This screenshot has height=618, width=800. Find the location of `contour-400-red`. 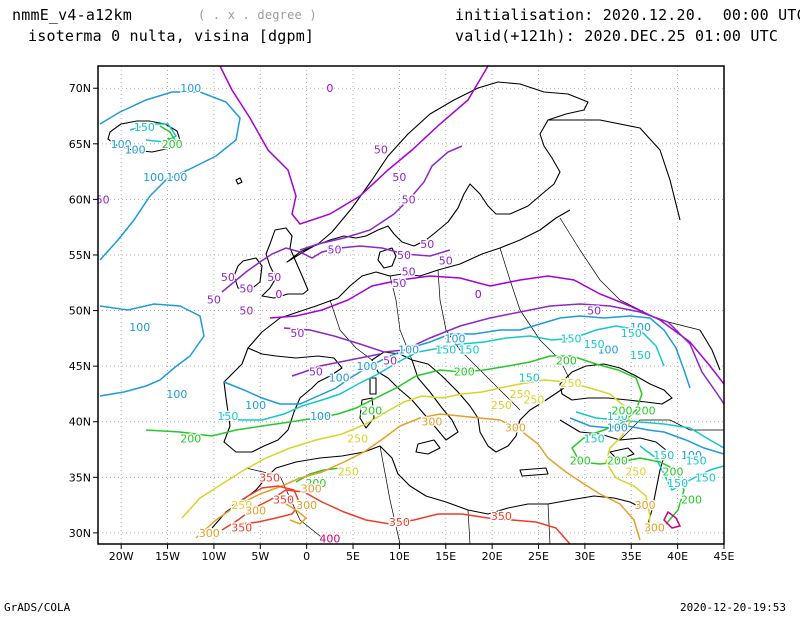

contour-400-red is located at coordinates (672, 519).